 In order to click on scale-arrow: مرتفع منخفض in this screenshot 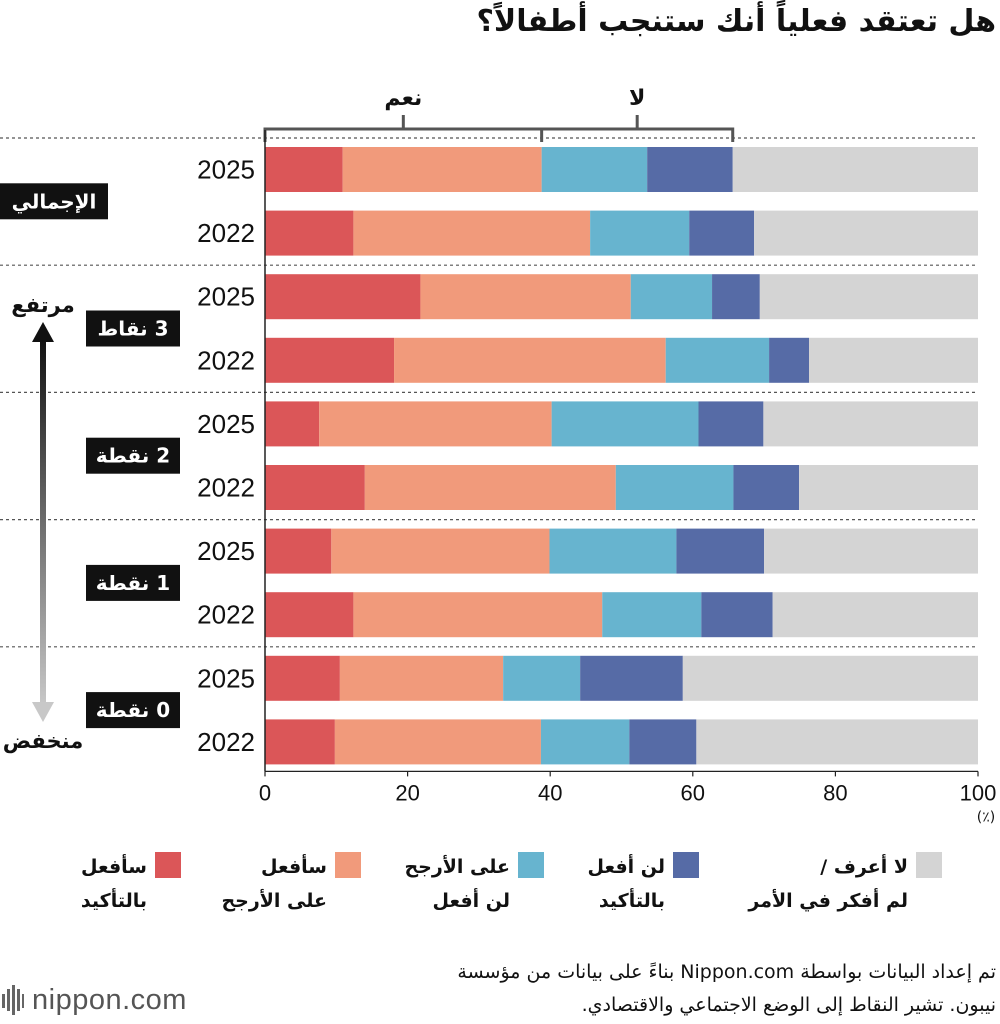, I will do `click(43, 523)`.